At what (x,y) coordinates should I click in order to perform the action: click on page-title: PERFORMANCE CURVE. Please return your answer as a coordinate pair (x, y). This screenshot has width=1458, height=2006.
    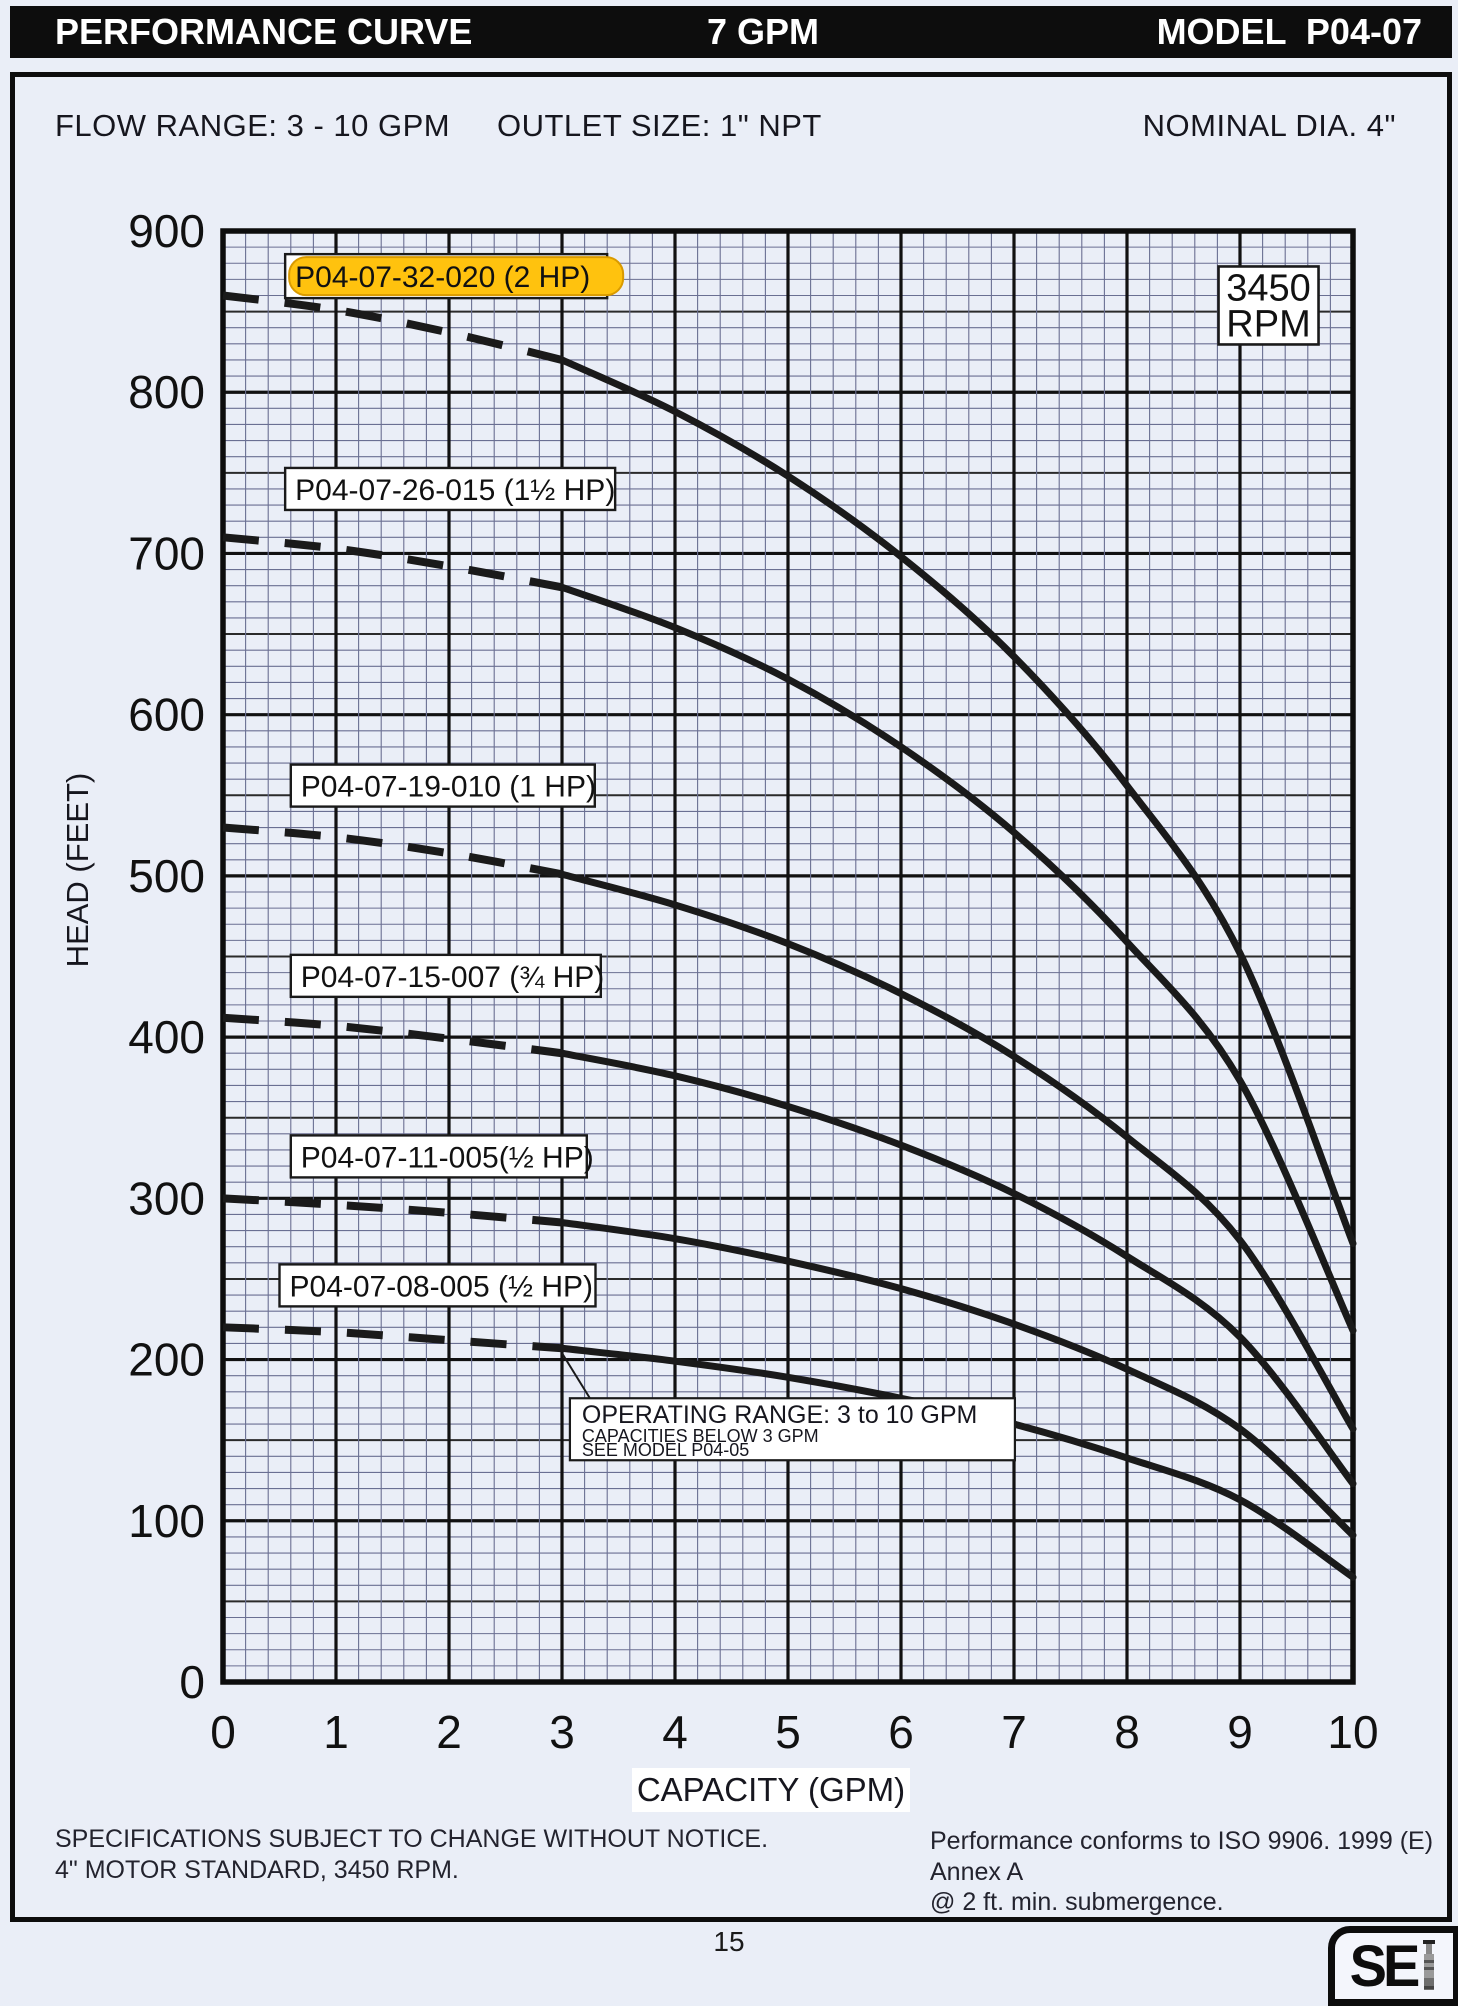
    Looking at the image, I should click on (264, 31).